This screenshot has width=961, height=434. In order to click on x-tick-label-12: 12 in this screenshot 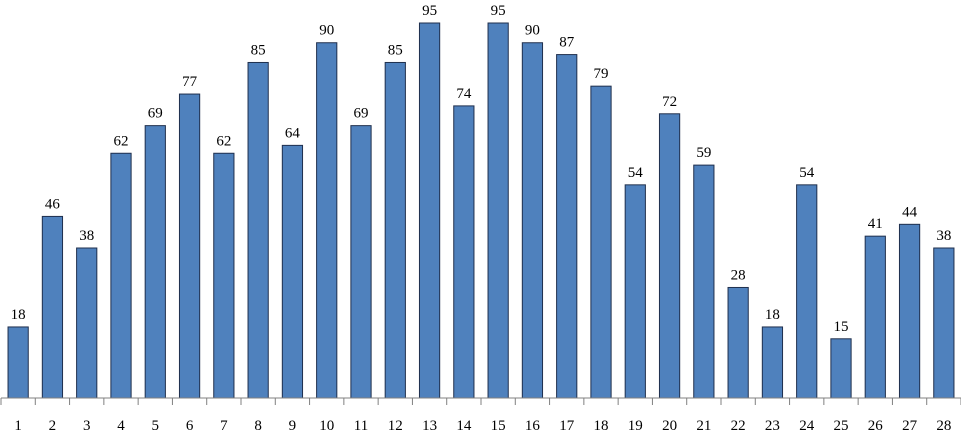, I will do `click(395, 426)`.